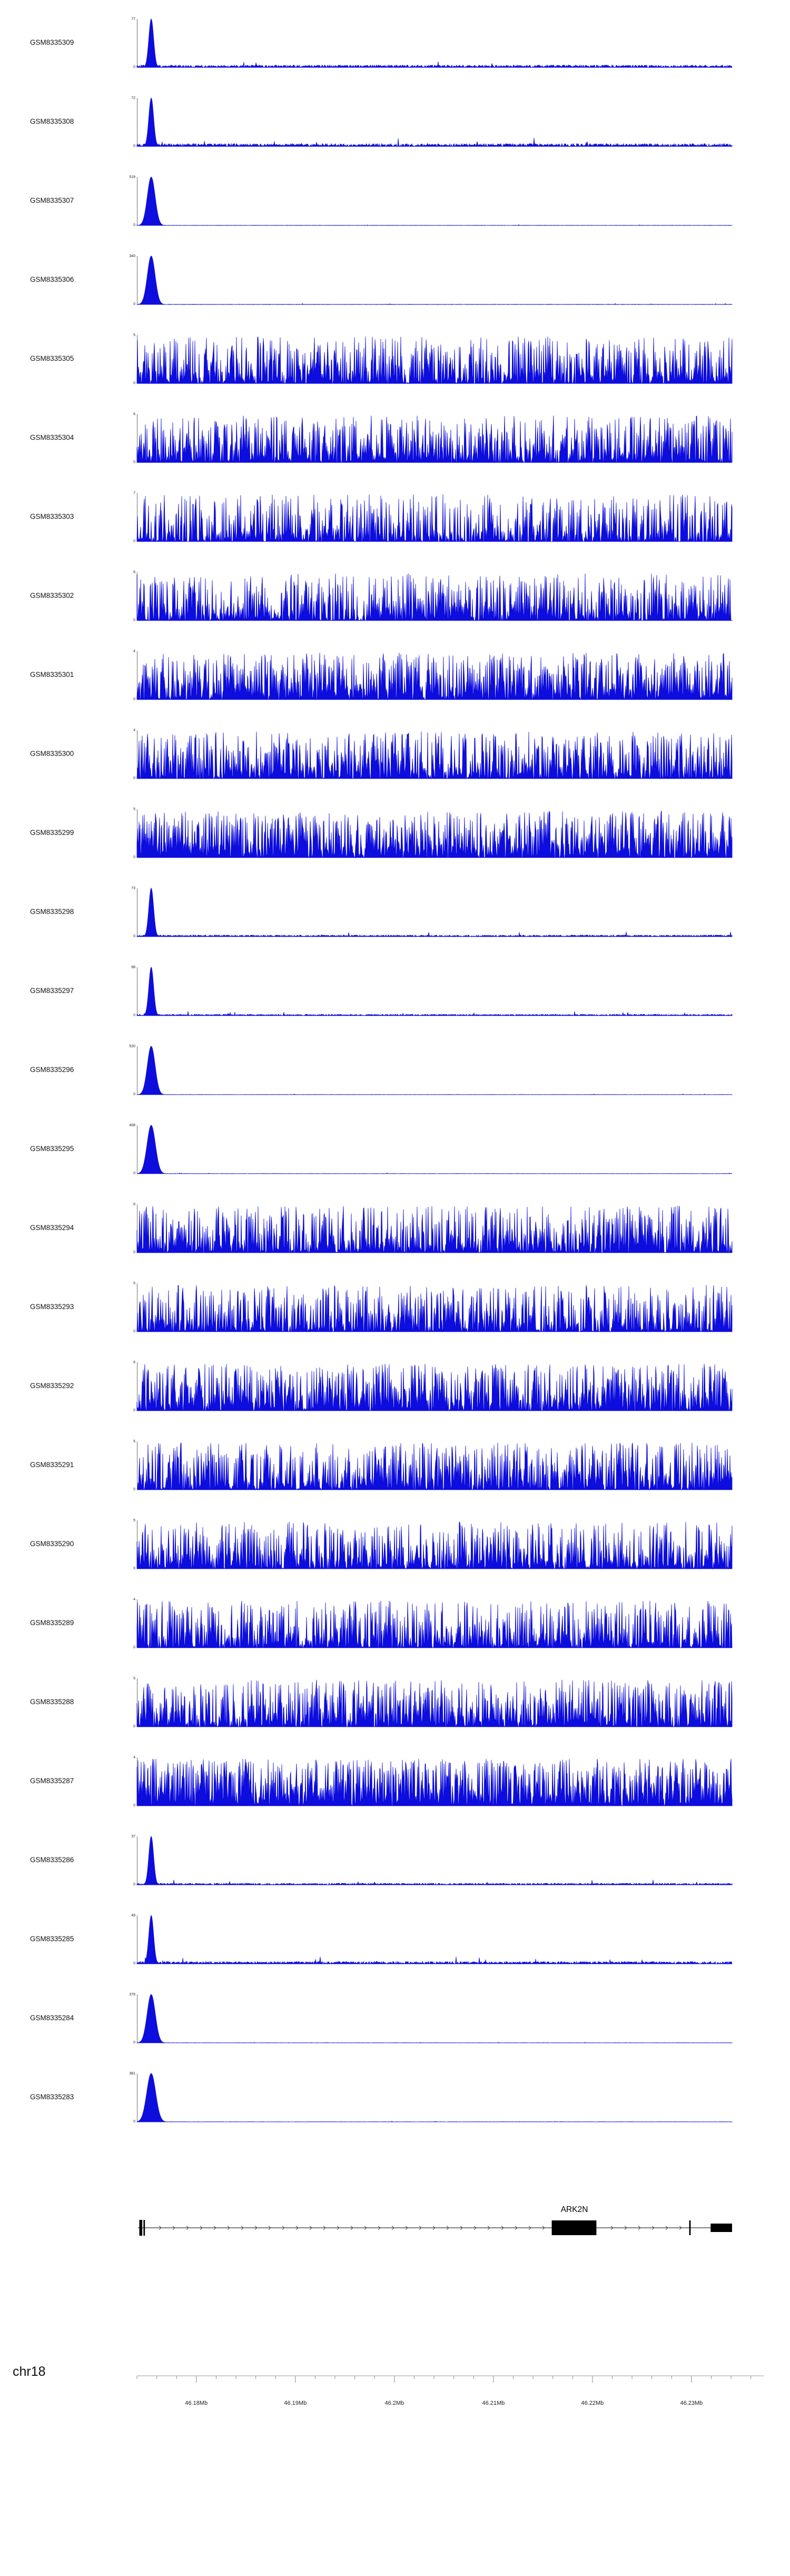  Describe the element at coordinates (394, 2403) in the screenshot. I see `ruler-tick-label: 46.2Mb` at that location.